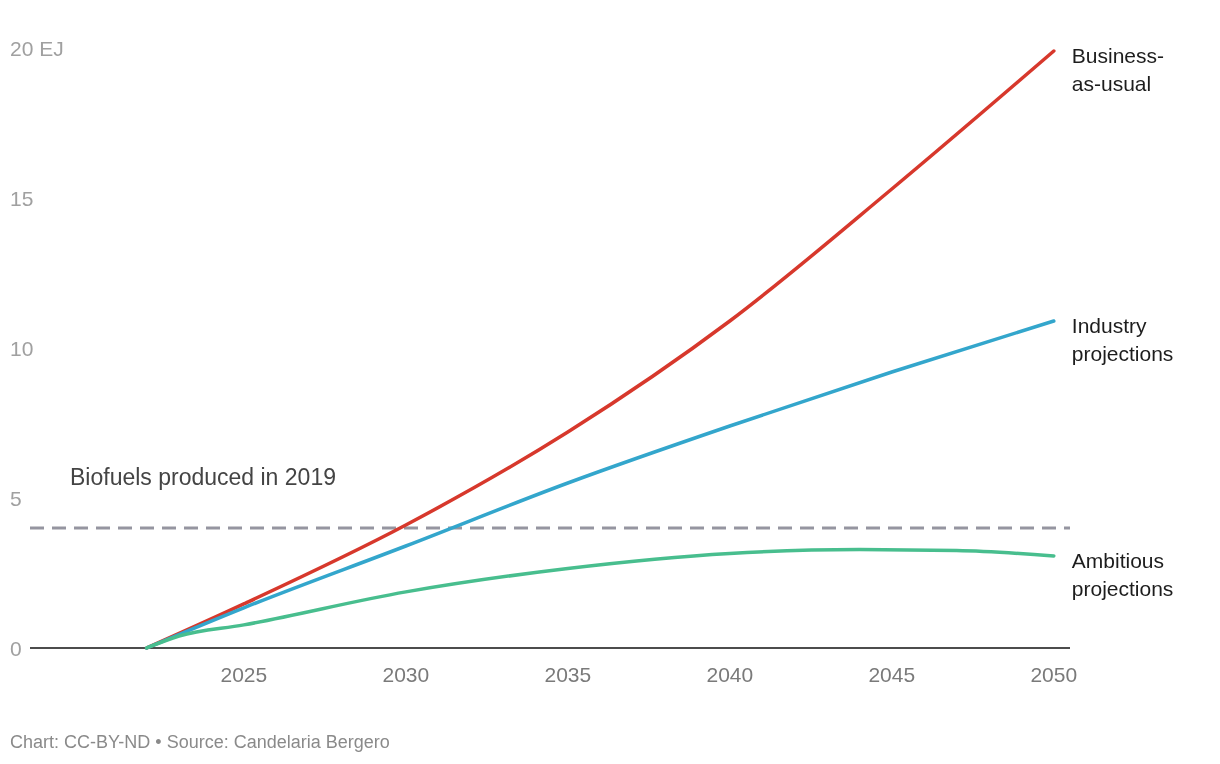  What do you see at coordinates (1122, 339) in the screenshot?
I see `series-label: Industry projections` at bounding box center [1122, 339].